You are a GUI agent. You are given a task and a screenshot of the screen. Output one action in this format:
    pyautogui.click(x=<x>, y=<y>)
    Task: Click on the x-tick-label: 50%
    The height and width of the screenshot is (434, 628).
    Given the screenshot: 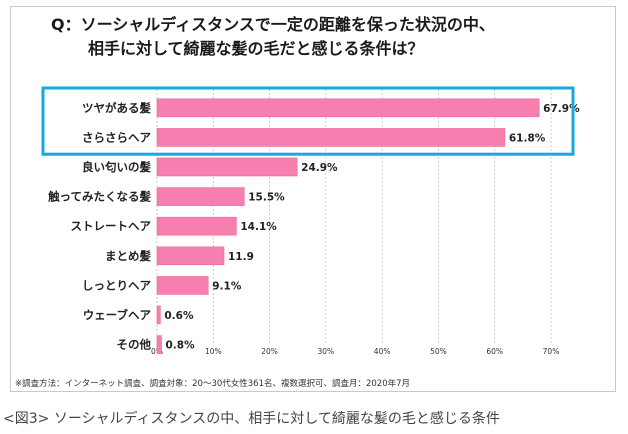 What is the action you would take?
    pyautogui.click(x=438, y=351)
    